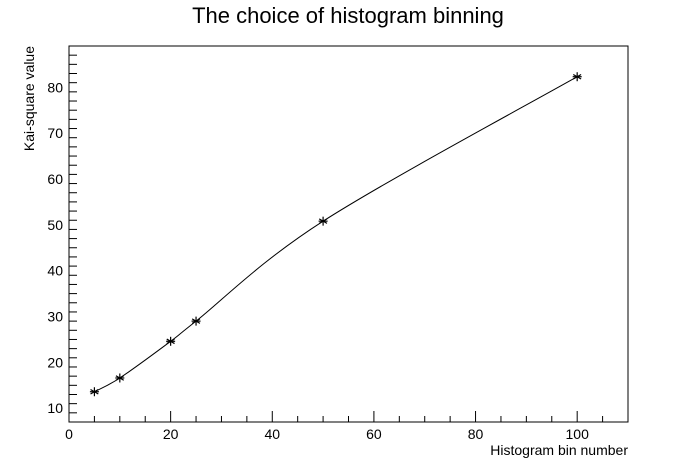  Describe the element at coordinates (55, 133) in the screenshot. I see `y-tick-label: 70` at that location.